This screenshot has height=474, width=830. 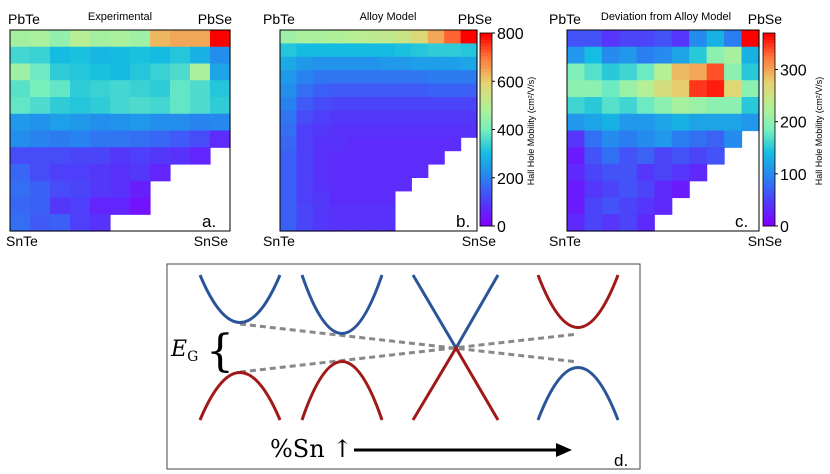 What do you see at coordinates (24, 19) in the screenshot?
I see `corner-label-pbte: PbTe` at bounding box center [24, 19].